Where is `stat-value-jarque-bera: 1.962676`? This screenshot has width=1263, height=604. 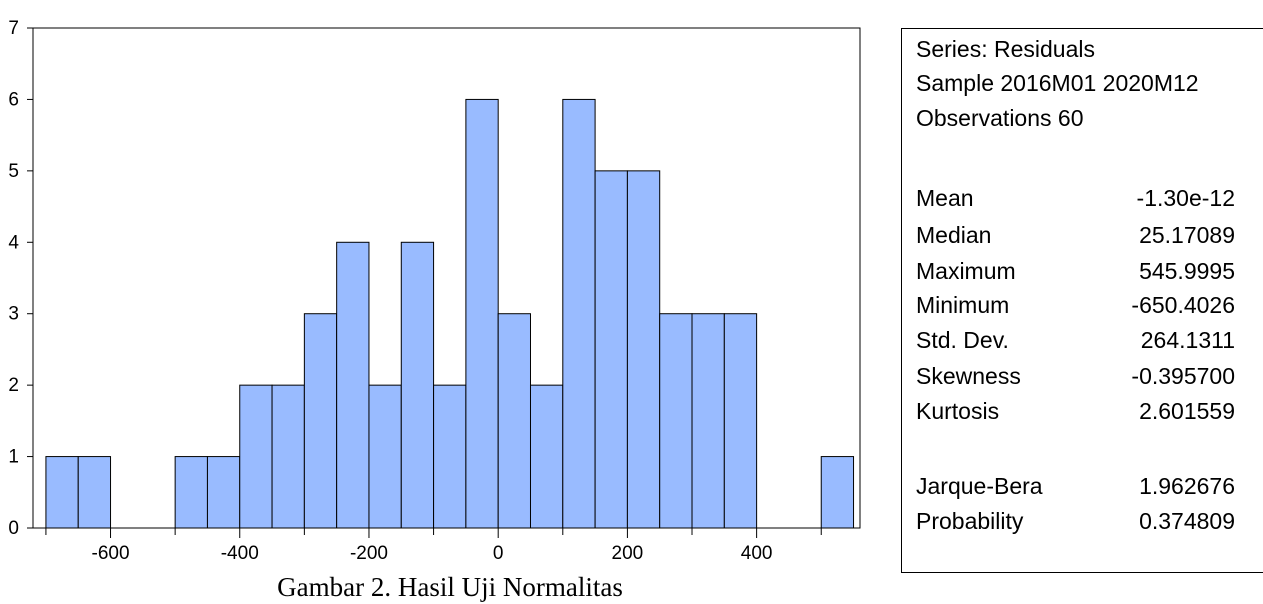 stat-value-jarque-bera: 1.962676 is located at coordinates (1187, 486).